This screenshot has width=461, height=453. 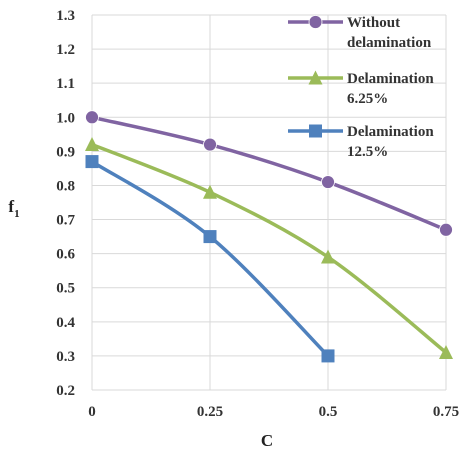 What do you see at coordinates (65, 391) in the screenshot?
I see `y-tick-label: 0.2` at bounding box center [65, 391].